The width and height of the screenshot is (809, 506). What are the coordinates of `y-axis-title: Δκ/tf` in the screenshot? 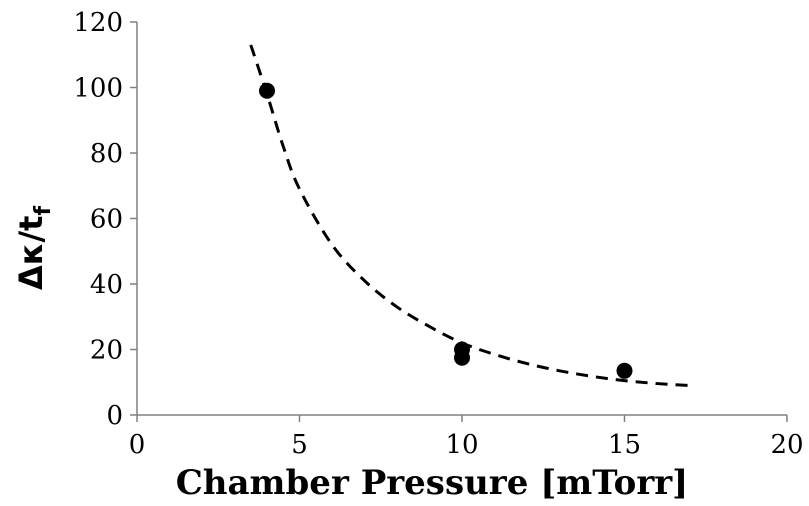 It's located at (34, 248).